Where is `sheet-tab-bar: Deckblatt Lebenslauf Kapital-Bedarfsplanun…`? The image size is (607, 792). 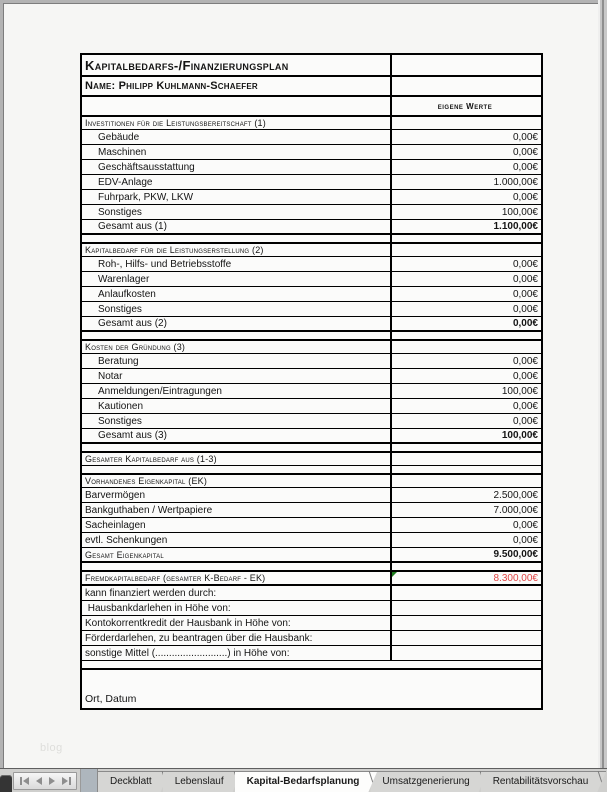
sheet-tab-bar: Deckblatt Lebenslauf Kapital-Bedarfsplanun… is located at coordinates (303, 780).